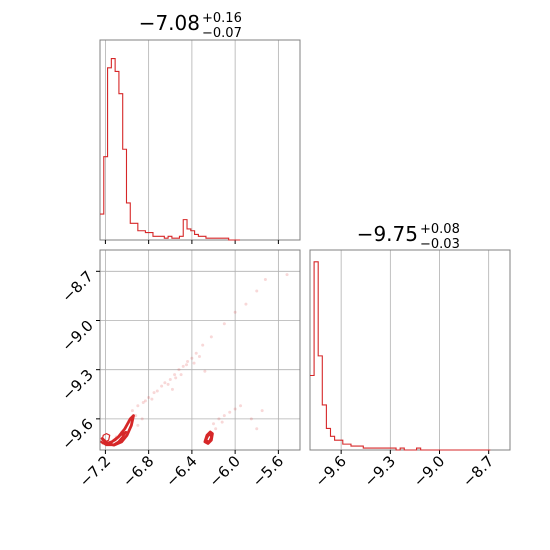 The width and height of the screenshot is (550, 550). Describe the element at coordinates (478, 471) in the screenshot. I see `x-tick-label-right: −8.7` at that location.